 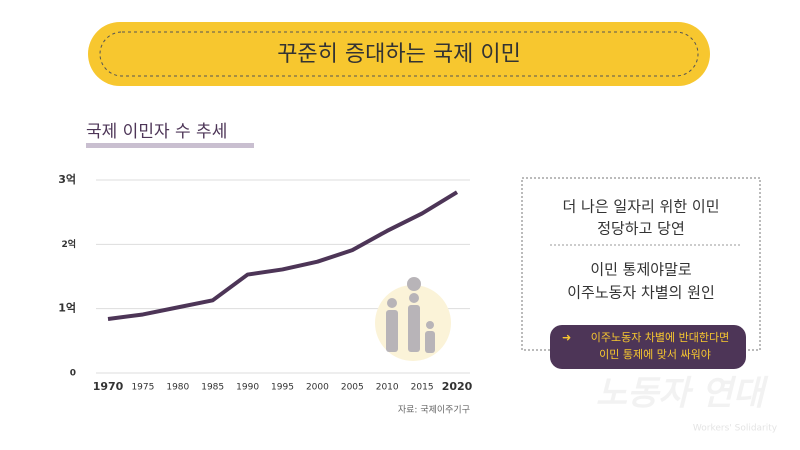 I want to click on side-text: 더 나은 일자리 위한 이민, so click(x=640, y=207).